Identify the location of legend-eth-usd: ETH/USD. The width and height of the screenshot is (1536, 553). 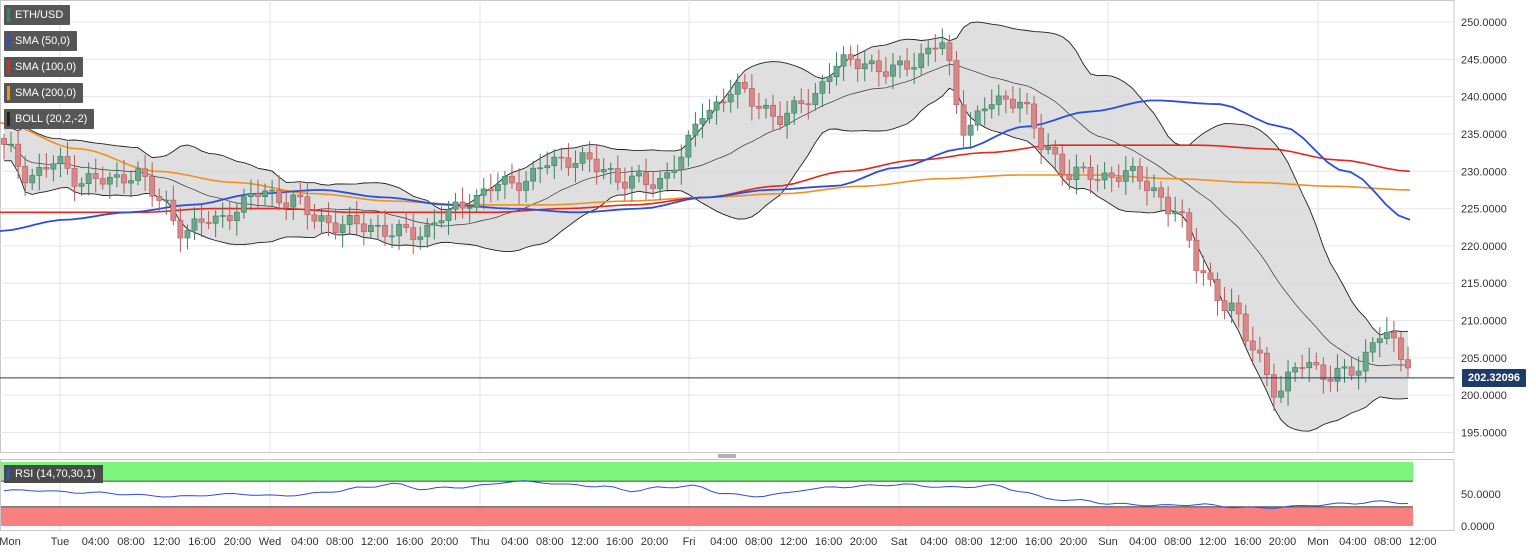
(37, 15).